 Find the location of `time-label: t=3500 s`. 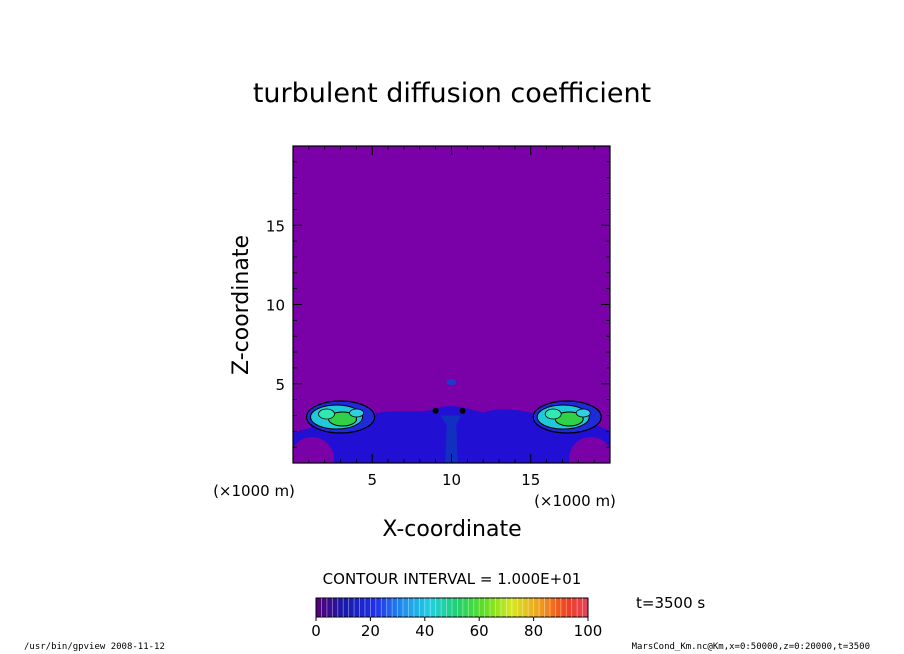

time-label: t=3500 s is located at coordinates (670, 603).